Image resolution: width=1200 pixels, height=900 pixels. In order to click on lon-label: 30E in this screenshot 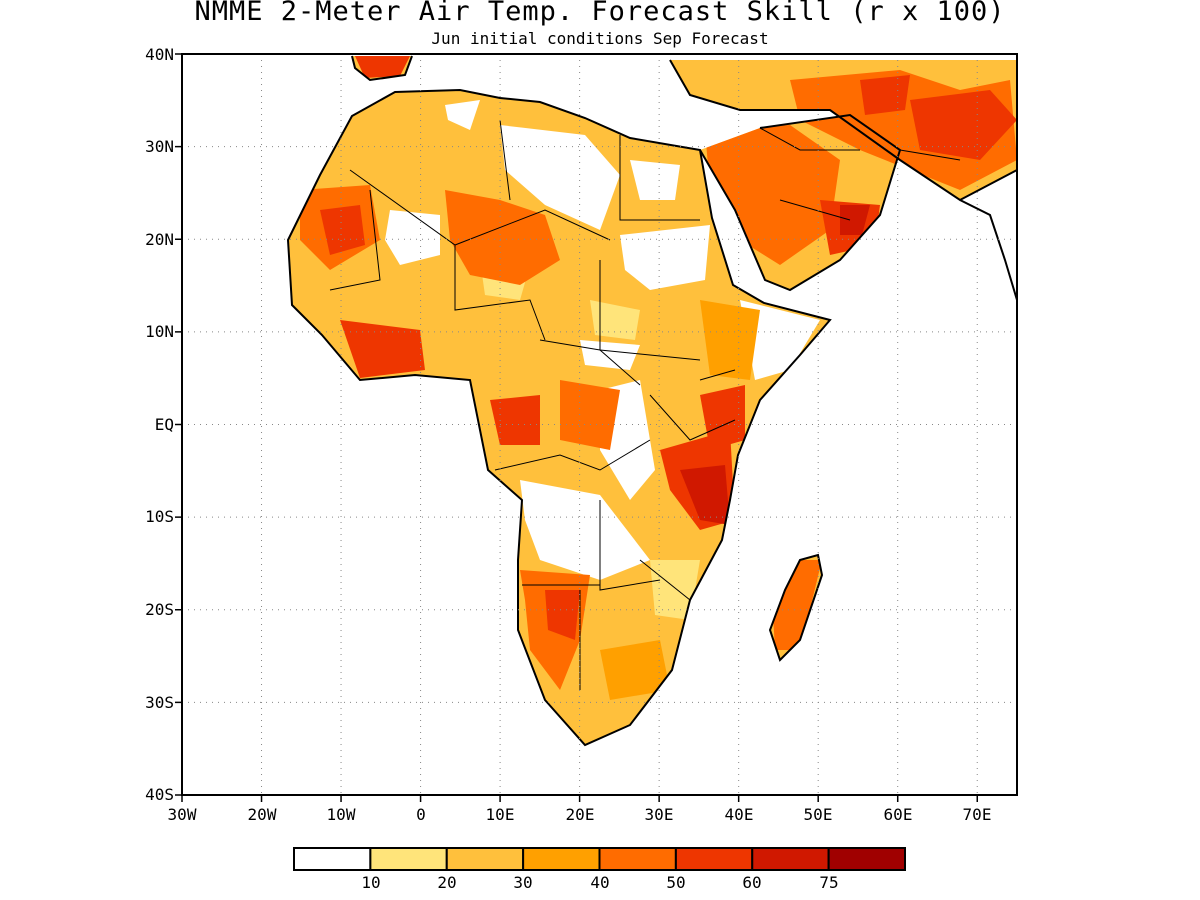, I will do `click(659, 814)`.